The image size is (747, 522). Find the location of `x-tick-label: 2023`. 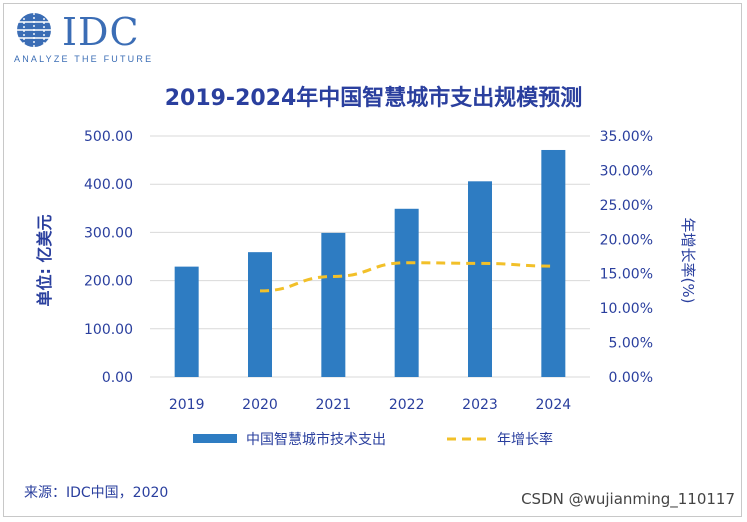

x-tick-label: 2023 is located at coordinates (480, 405).